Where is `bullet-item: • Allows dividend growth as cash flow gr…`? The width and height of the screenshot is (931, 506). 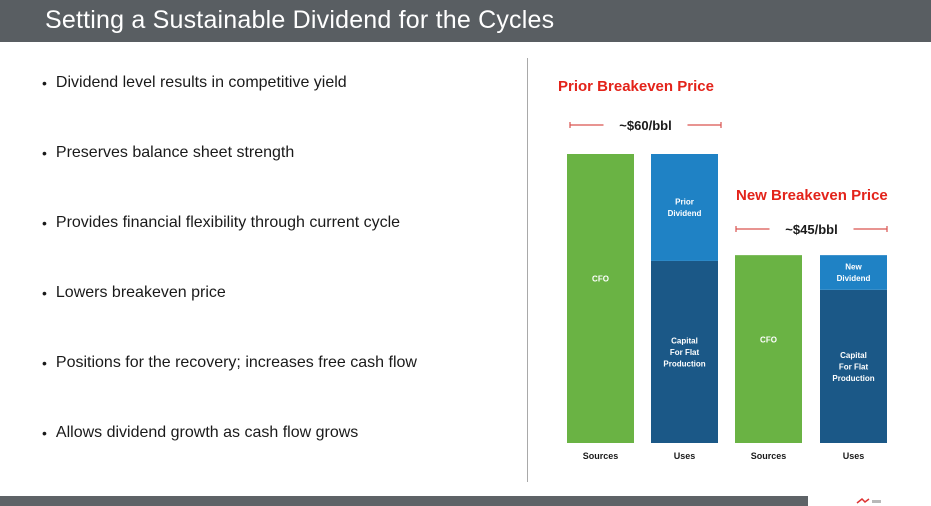 bullet-item: • Allows dividend growth as cash flow gr… is located at coordinates (200, 433).